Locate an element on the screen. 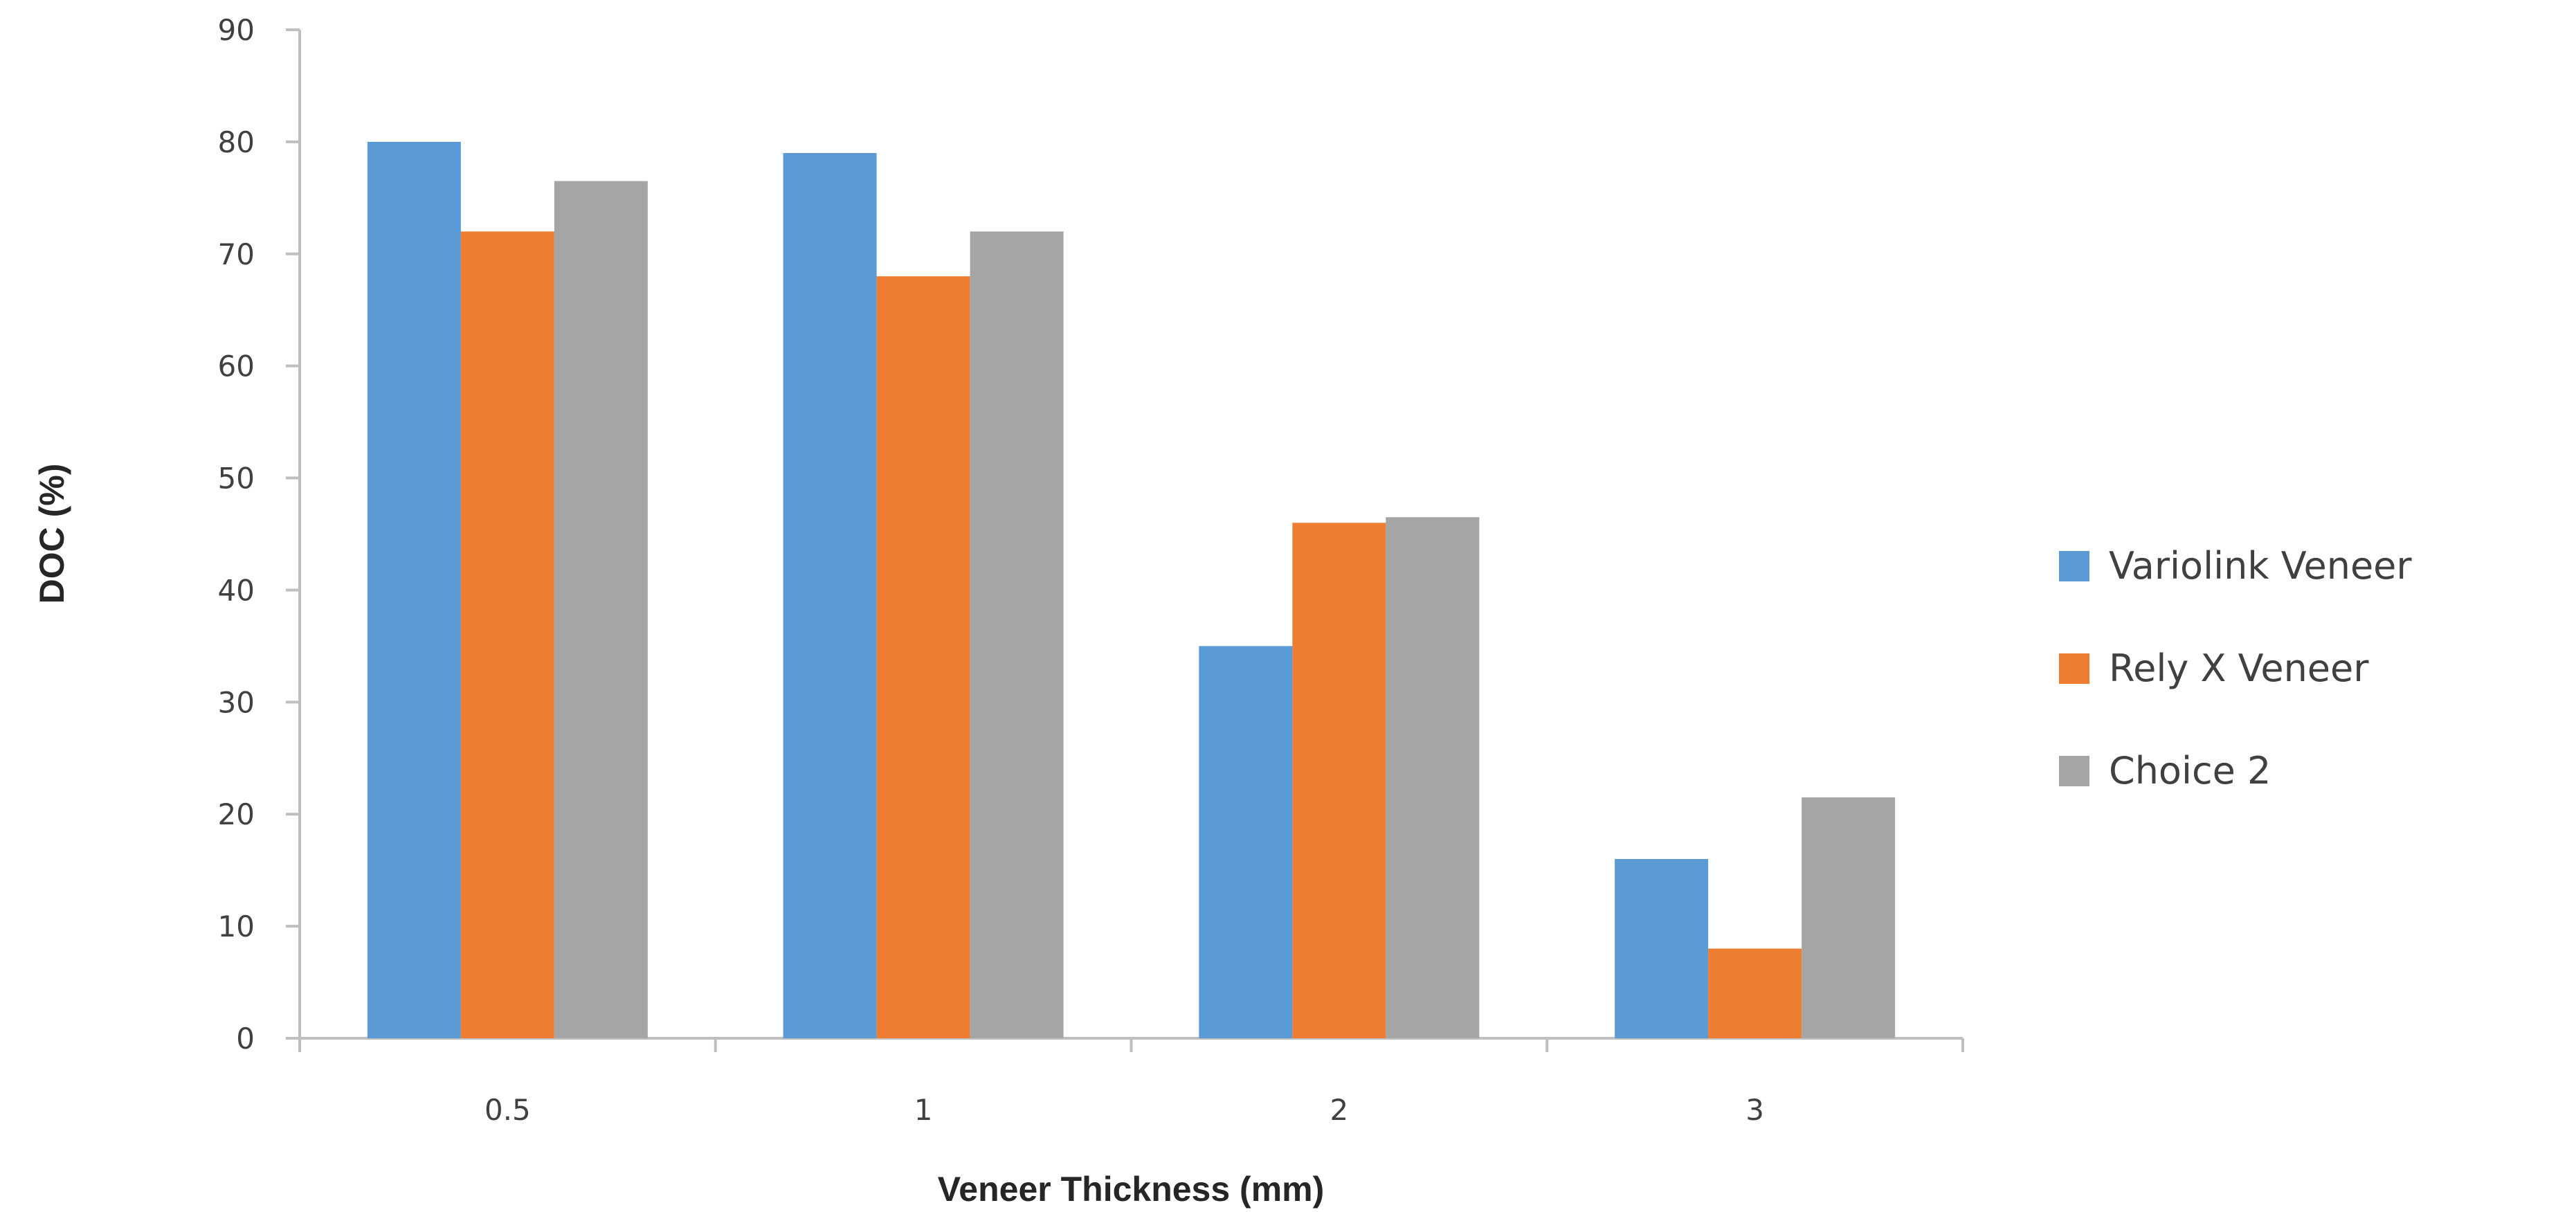 Image resolution: width=2576 pixels, height=1212 pixels. y-tick-label: 20 is located at coordinates (236, 814).